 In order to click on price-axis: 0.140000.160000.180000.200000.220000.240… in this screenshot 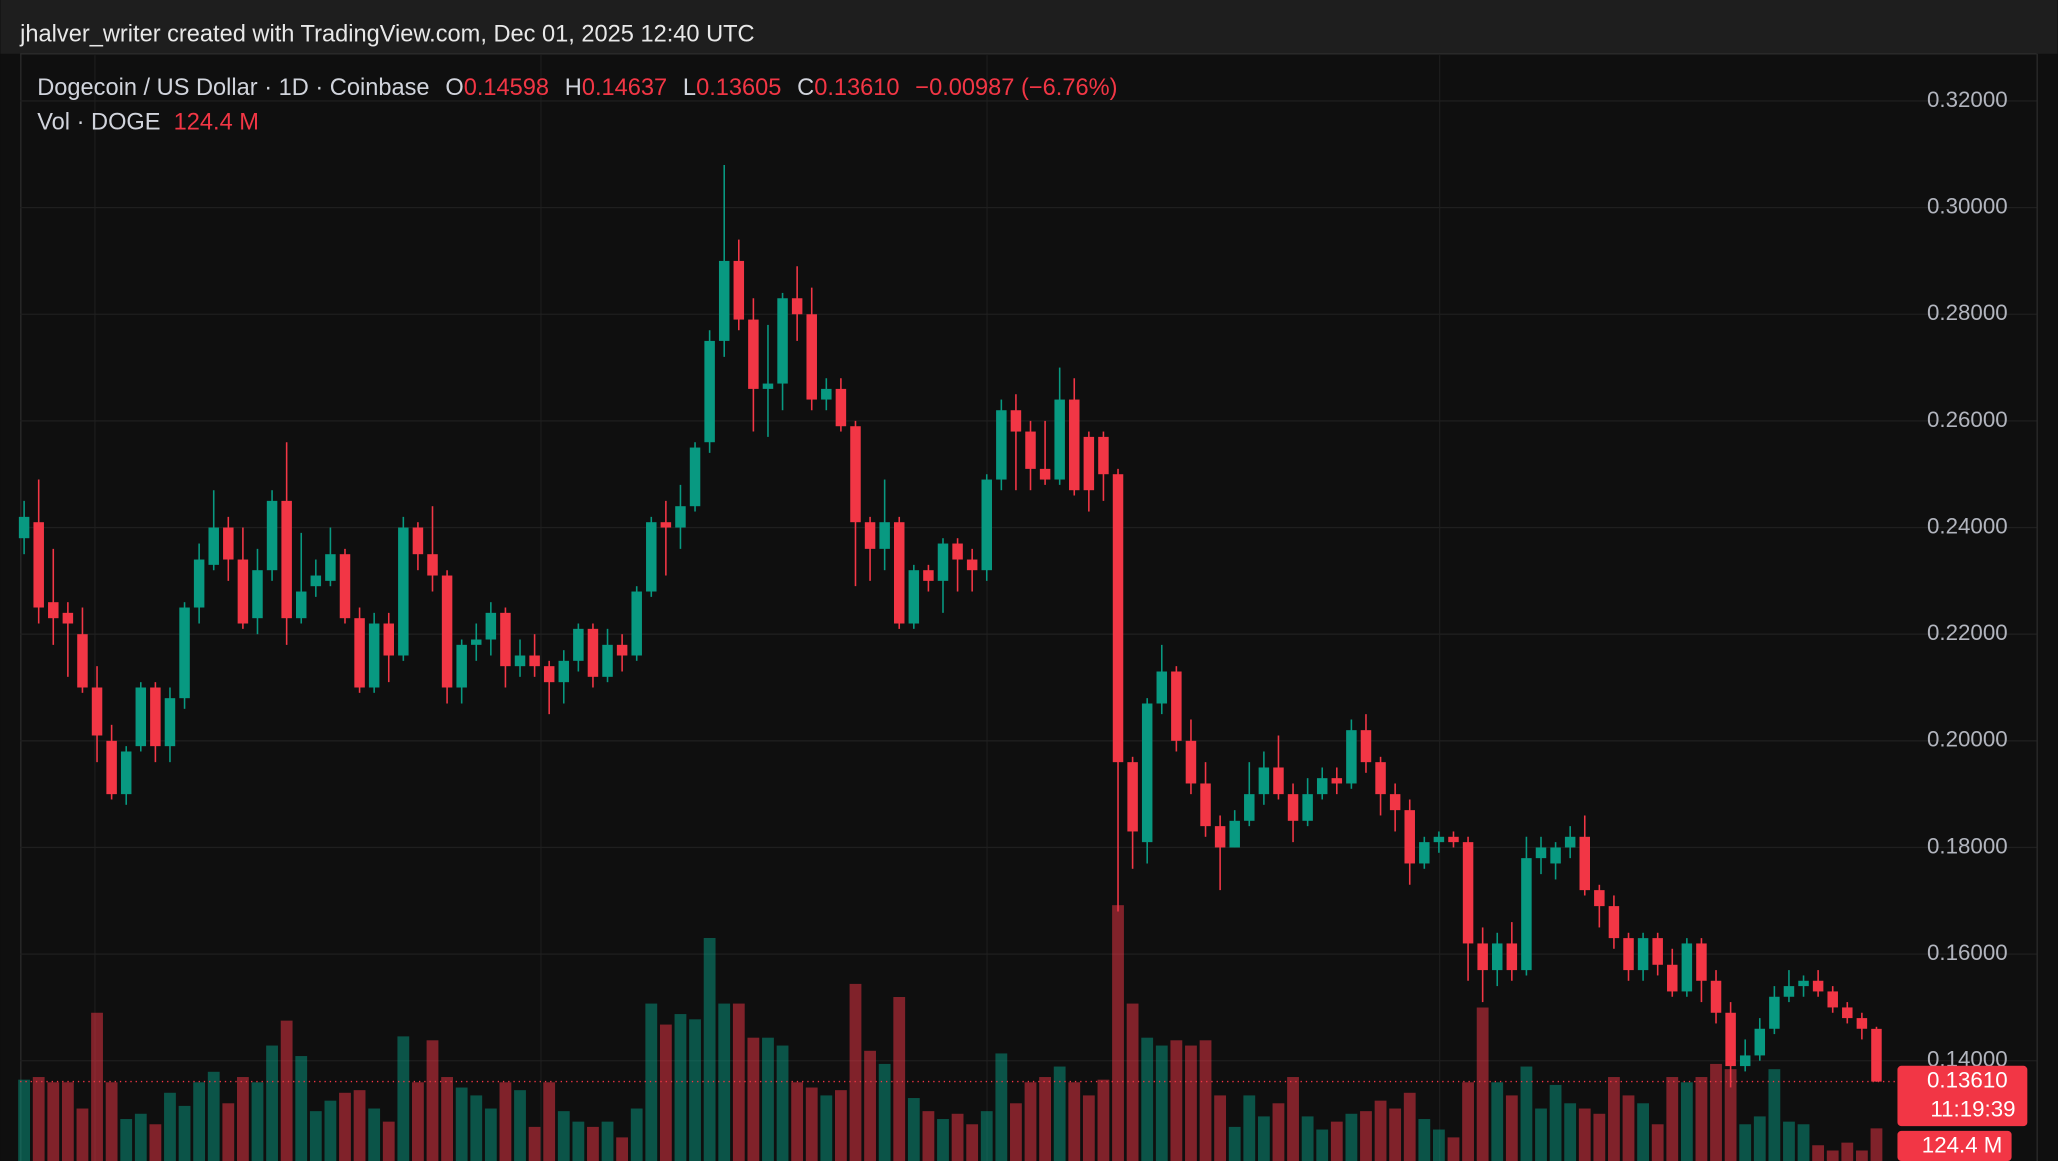, I will do `click(1967, 579)`.